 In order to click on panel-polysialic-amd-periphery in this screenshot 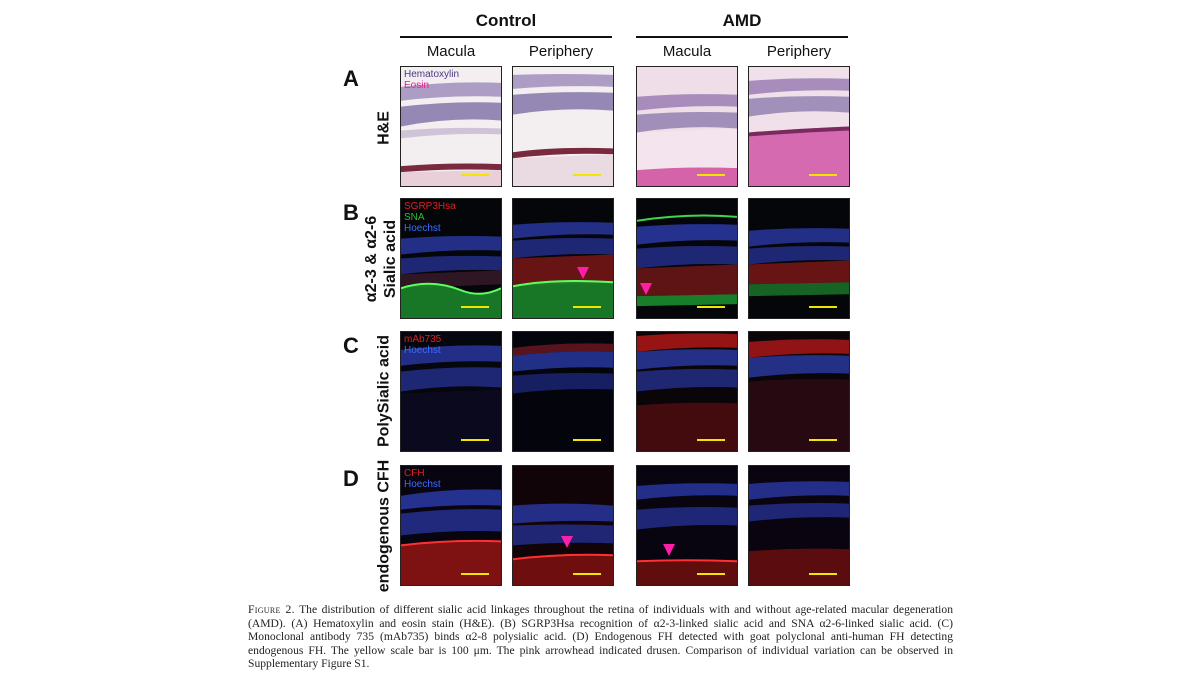, I will do `click(799, 391)`.